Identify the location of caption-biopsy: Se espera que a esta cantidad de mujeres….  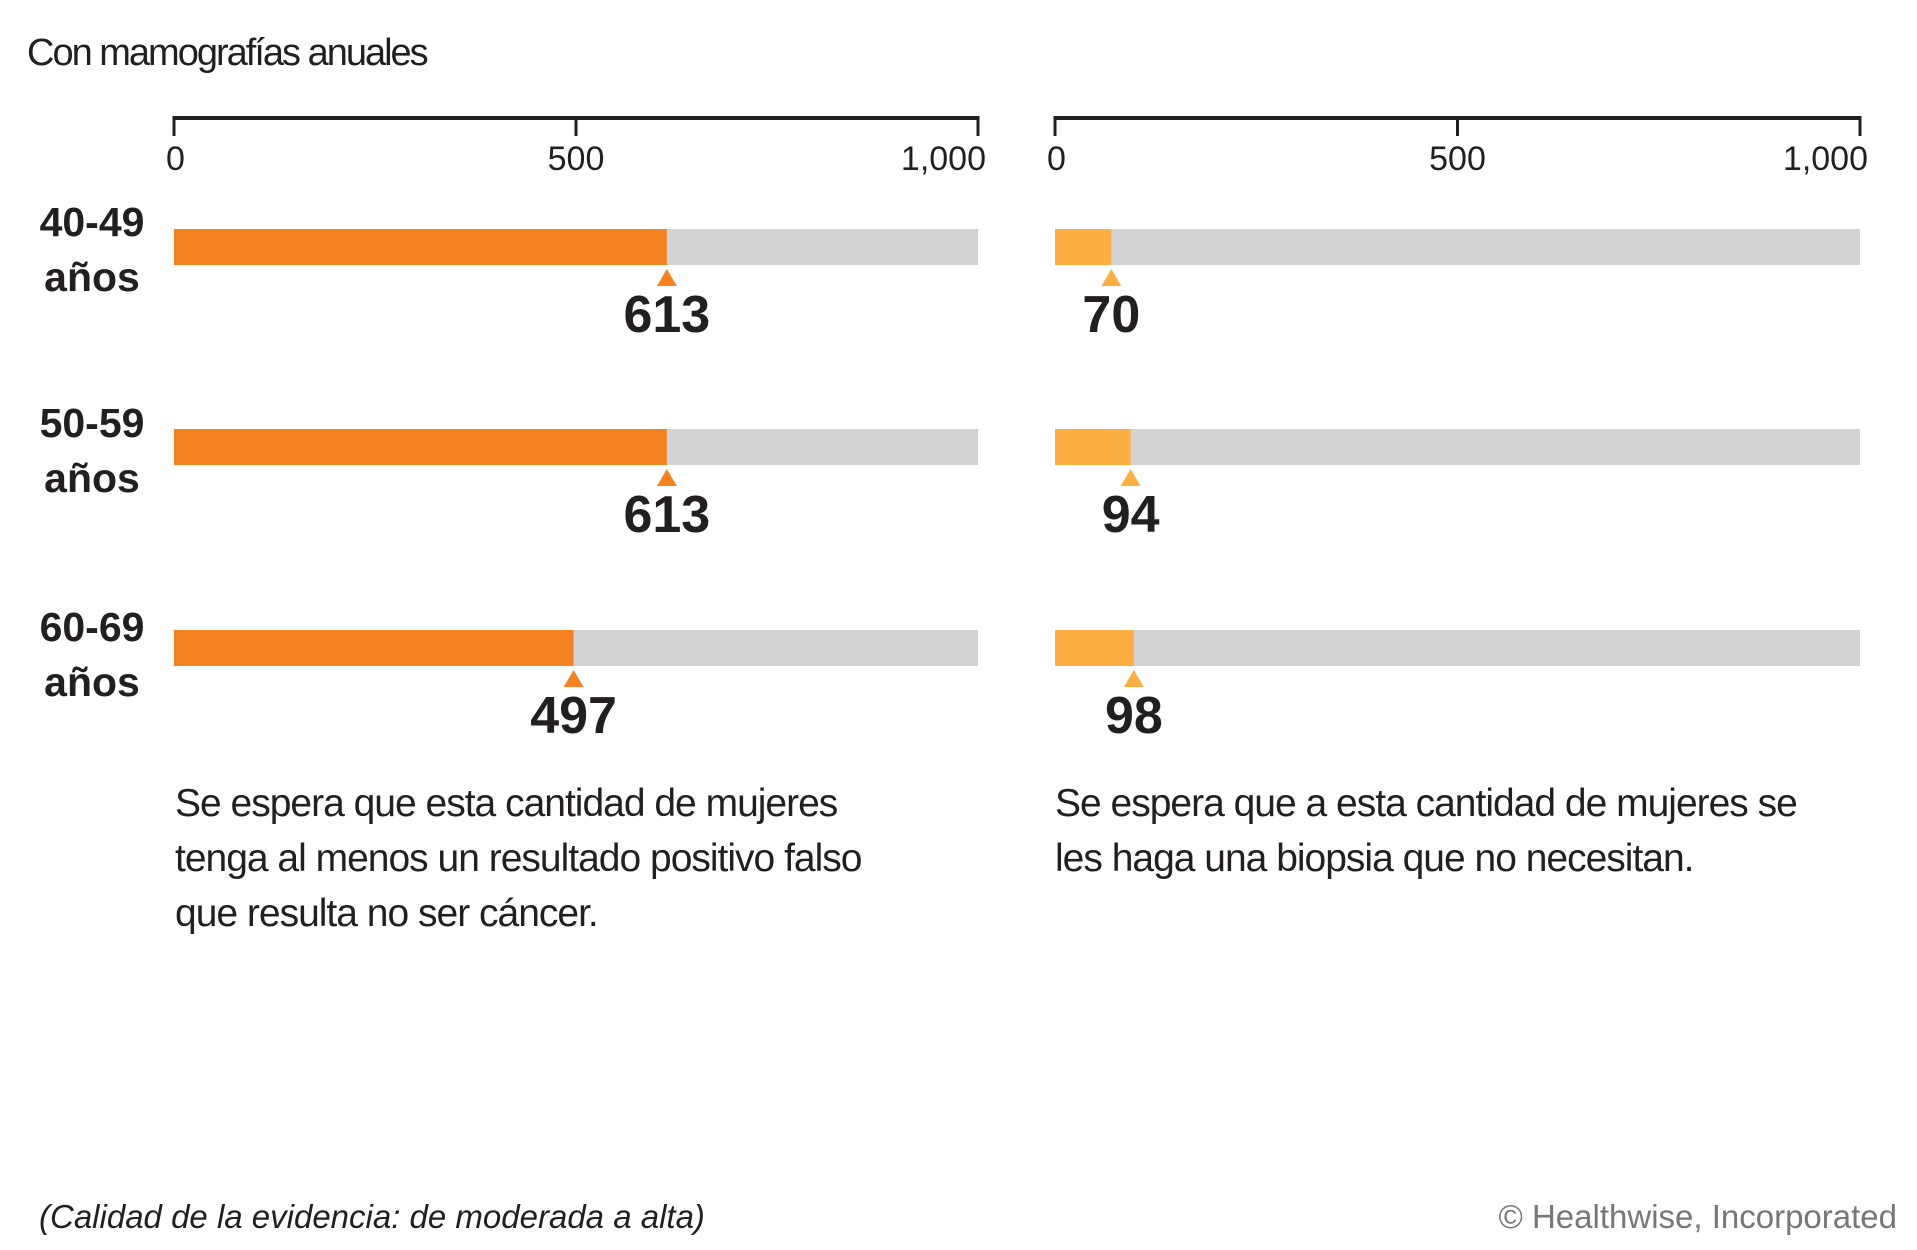
(1426, 831).